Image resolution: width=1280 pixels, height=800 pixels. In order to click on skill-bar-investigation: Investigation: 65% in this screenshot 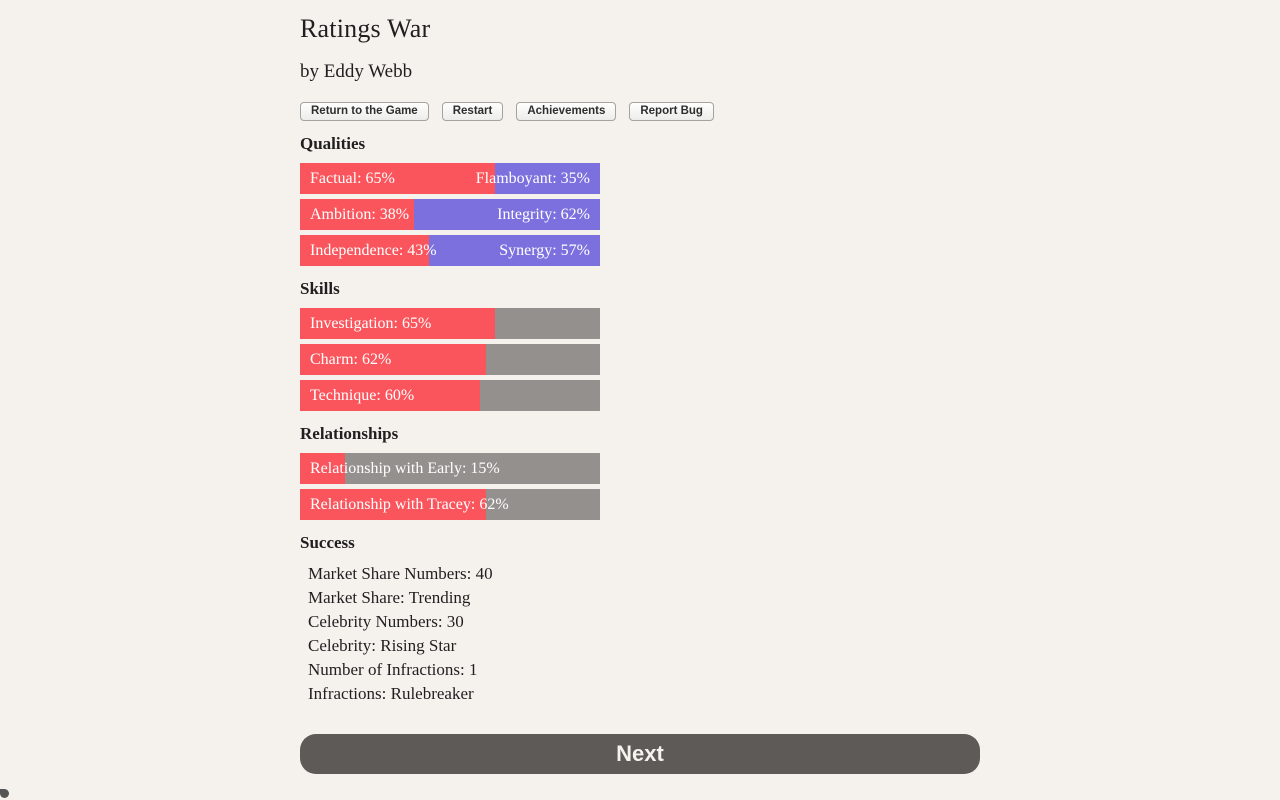, I will do `click(450, 323)`.